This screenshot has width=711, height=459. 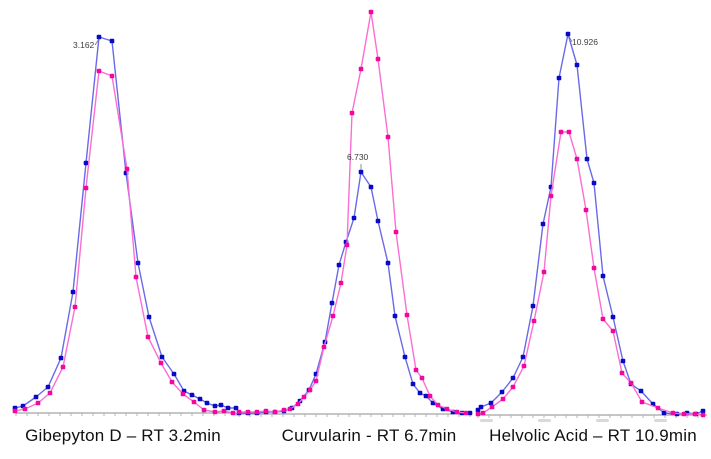 I want to click on peak-rt-label-gibepyton: 3.162, so click(x=84, y=45).